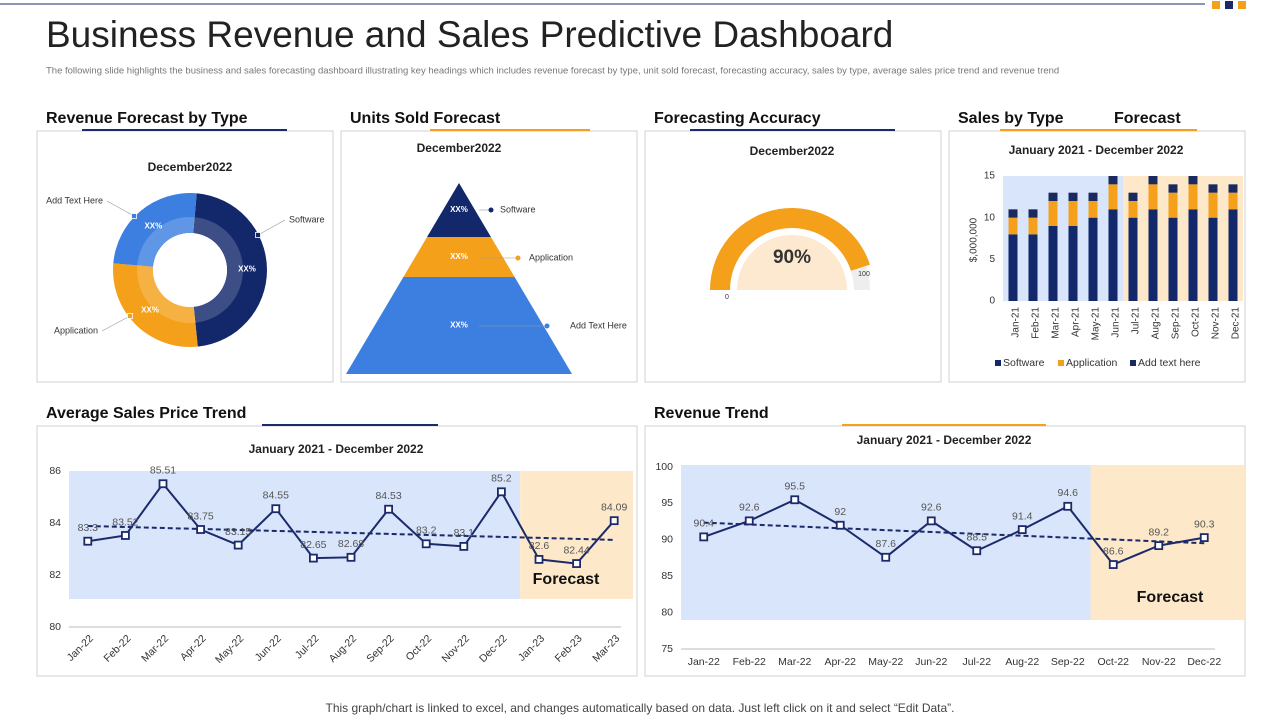  I want to click on x-tick-label: Sep-22, so click(1068, 662).